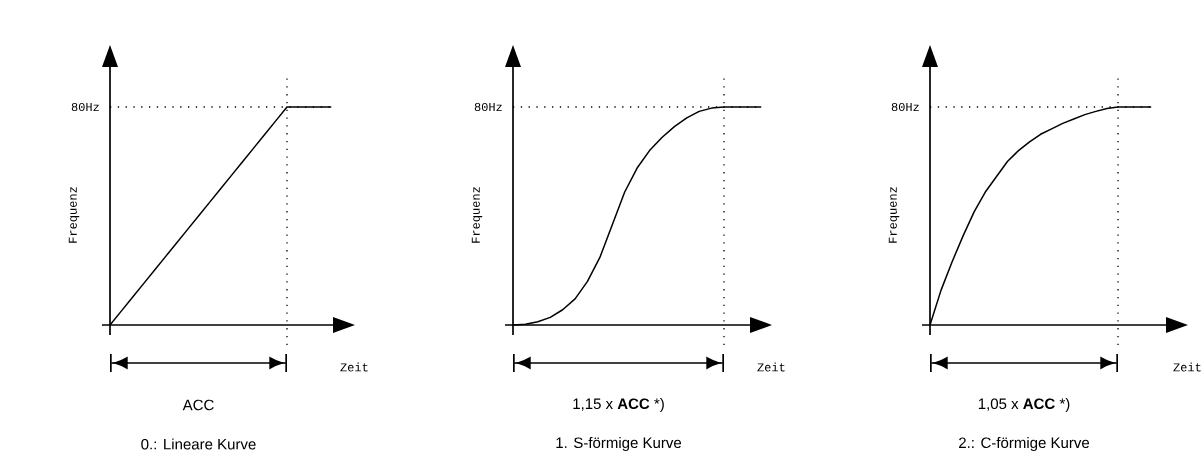  What do you see at coordinates (198, 444) in the screenshot?
I see `text: 0.: Lineare Kurve` at bounding box center [198, 444].